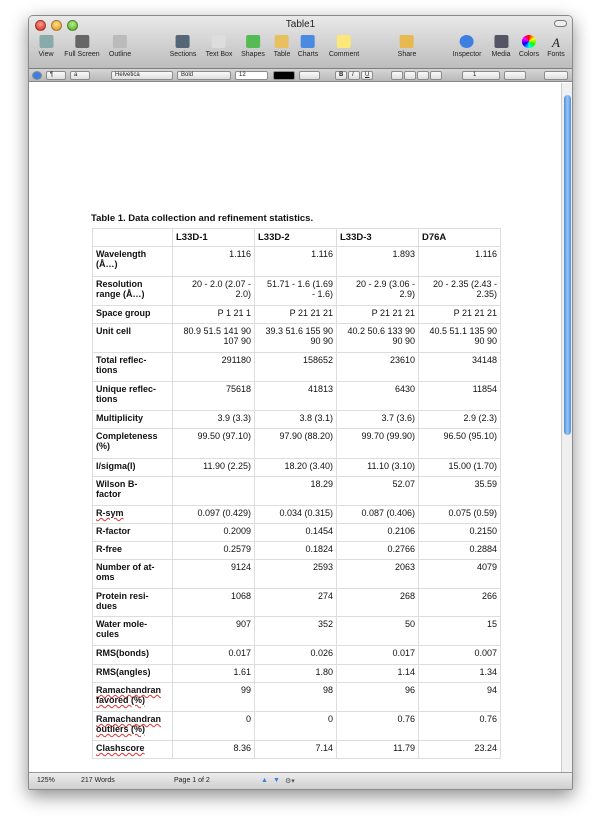 The height and width of the screenshot is (823, 600). What do you see at coordinates (423, 75) in the screenshot?
I see `align-right-button` at bounding box center [423, 75].